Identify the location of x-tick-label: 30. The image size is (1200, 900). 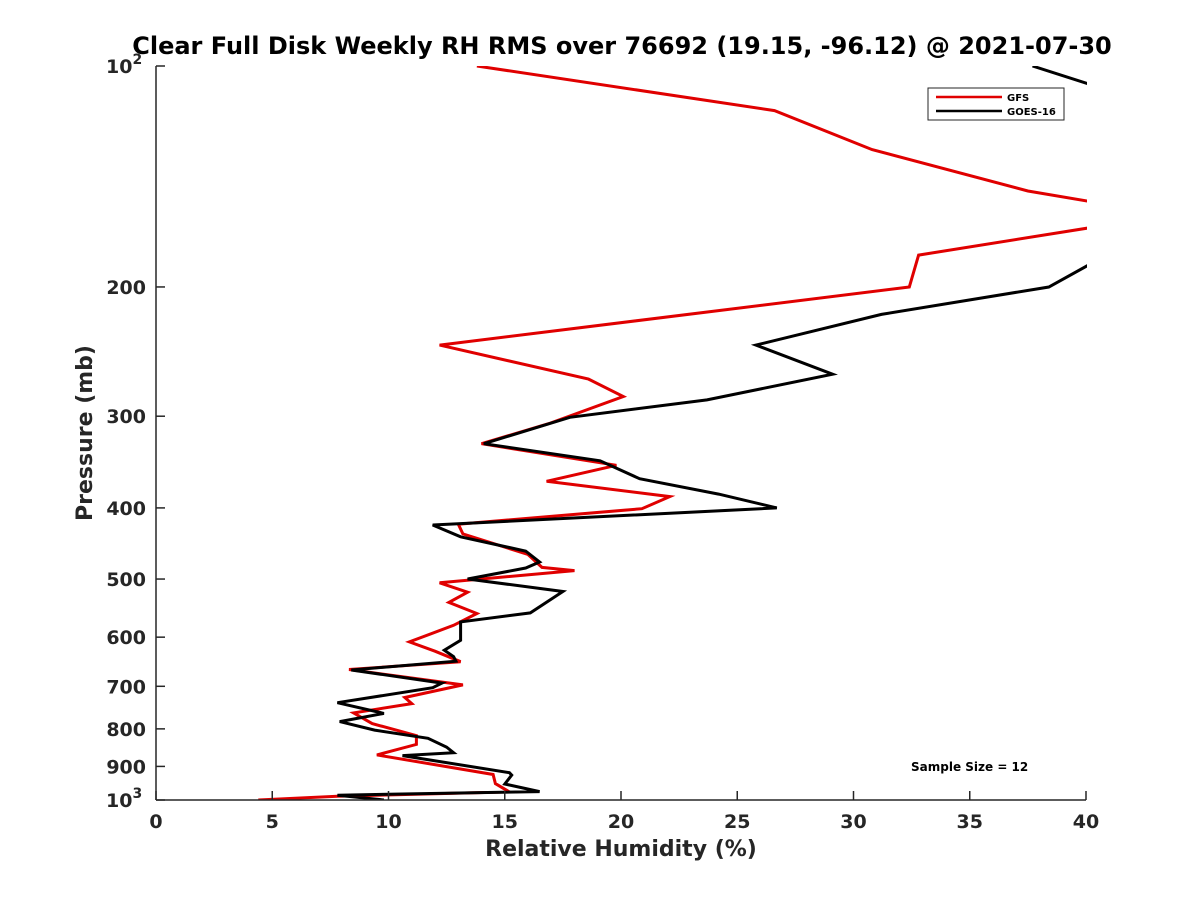
(853, 822).